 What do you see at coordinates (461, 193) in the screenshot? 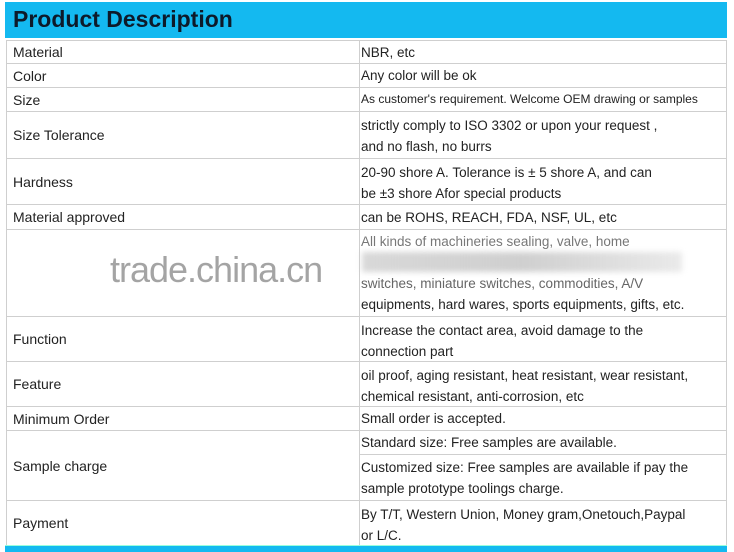
I see `value-line: be ±3 shore Afor special products` at bounding box center [461, 193].